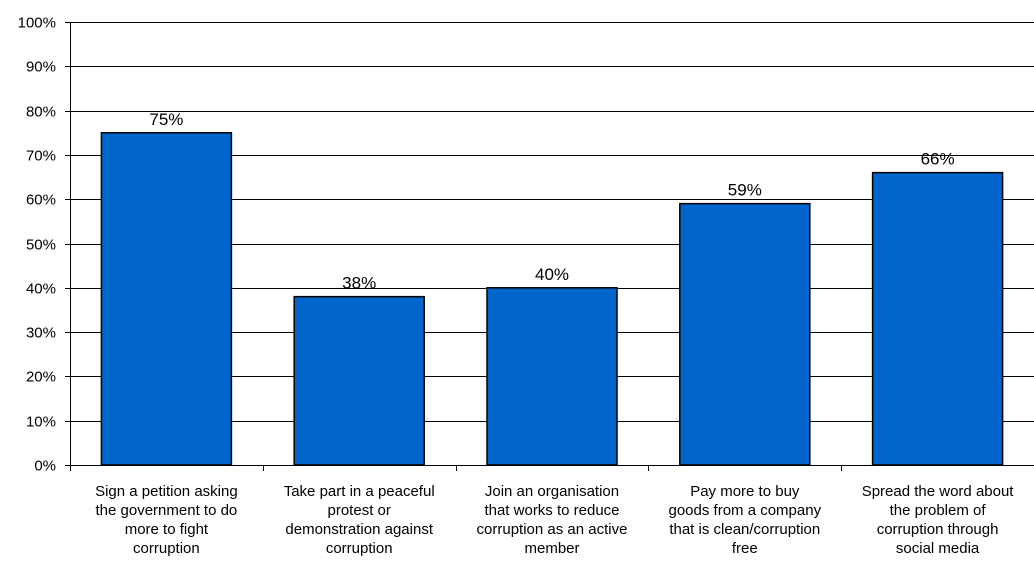 The width and height of the screenshot is (1034, 571). Describe the element at coordinates (359, 283) in the screenshot. I see `data-label: 38%` at that location.